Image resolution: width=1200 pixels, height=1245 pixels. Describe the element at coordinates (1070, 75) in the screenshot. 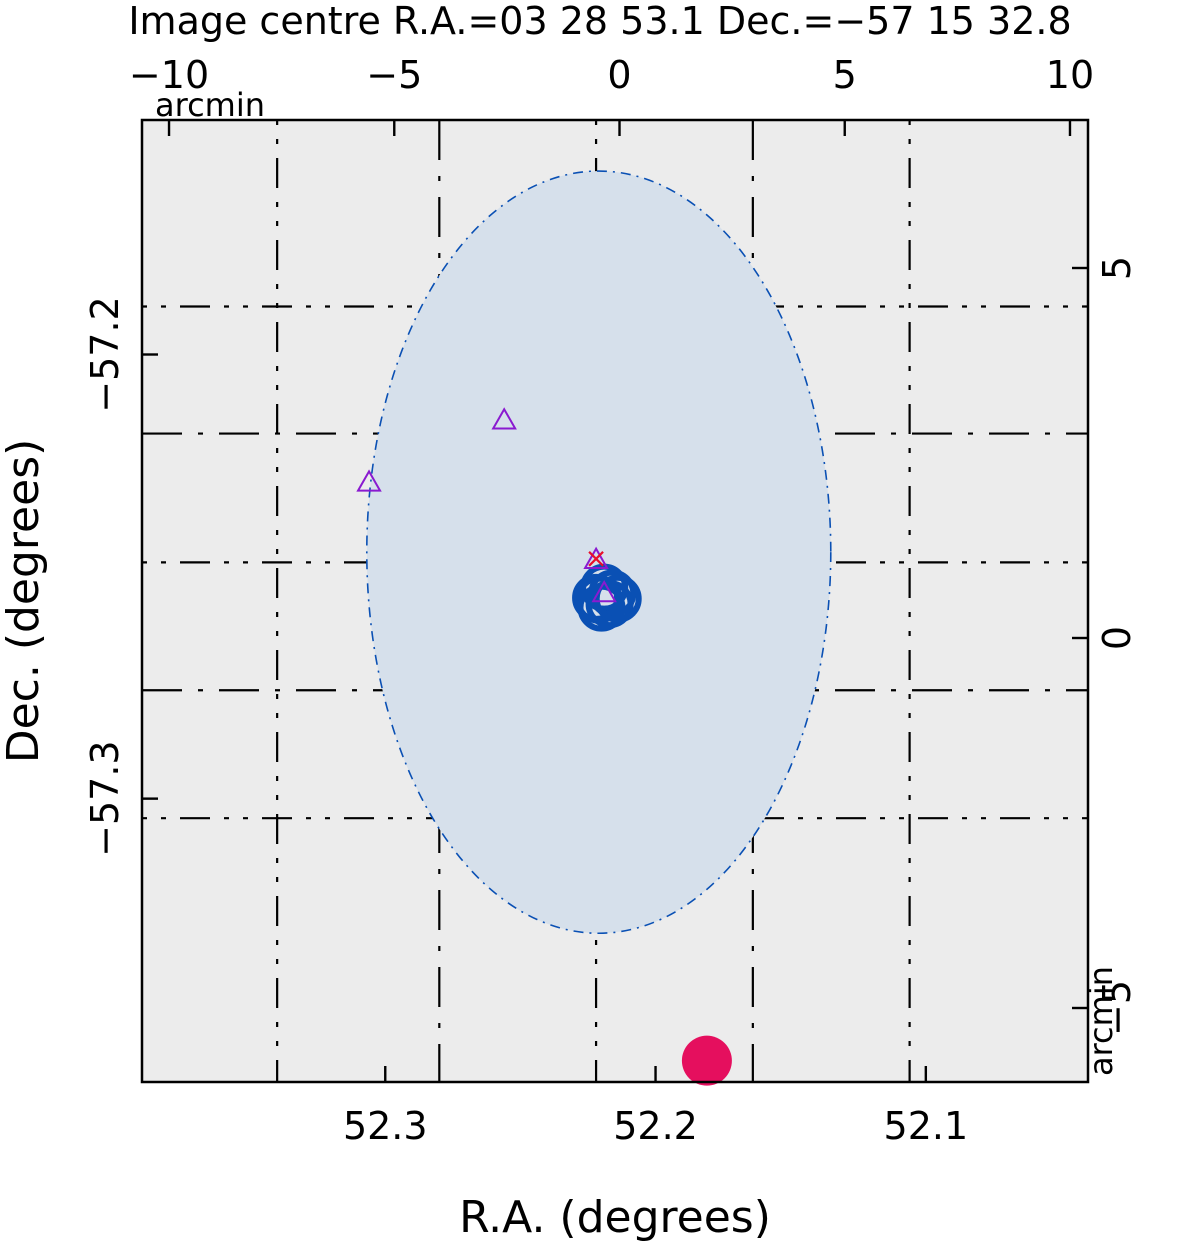

I see `top-tick-label: 10` at that location.